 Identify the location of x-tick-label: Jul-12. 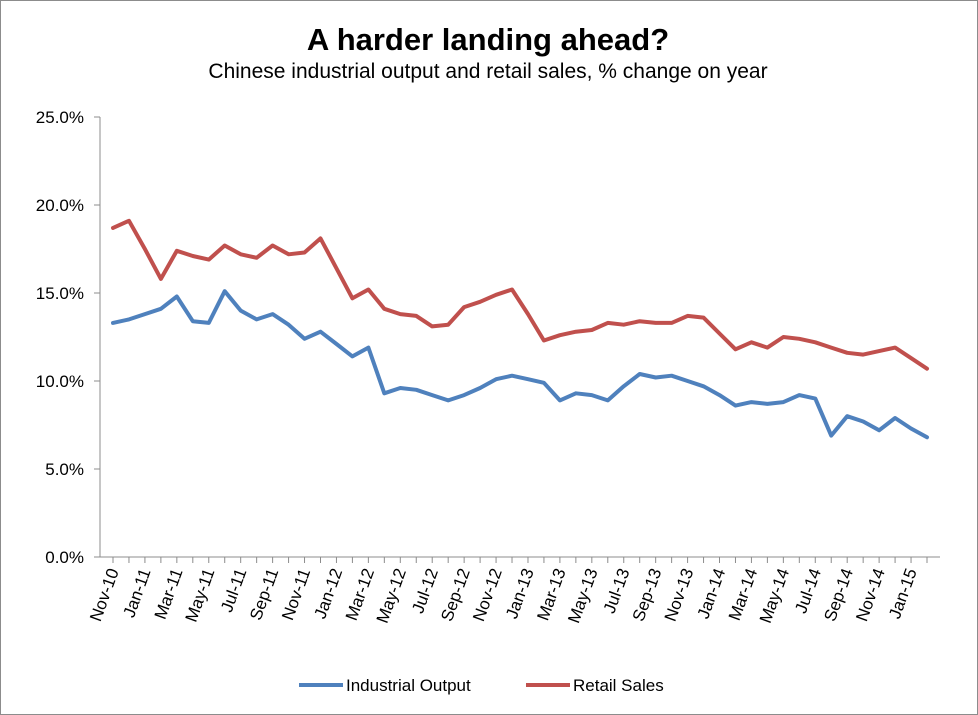
(425, 591).